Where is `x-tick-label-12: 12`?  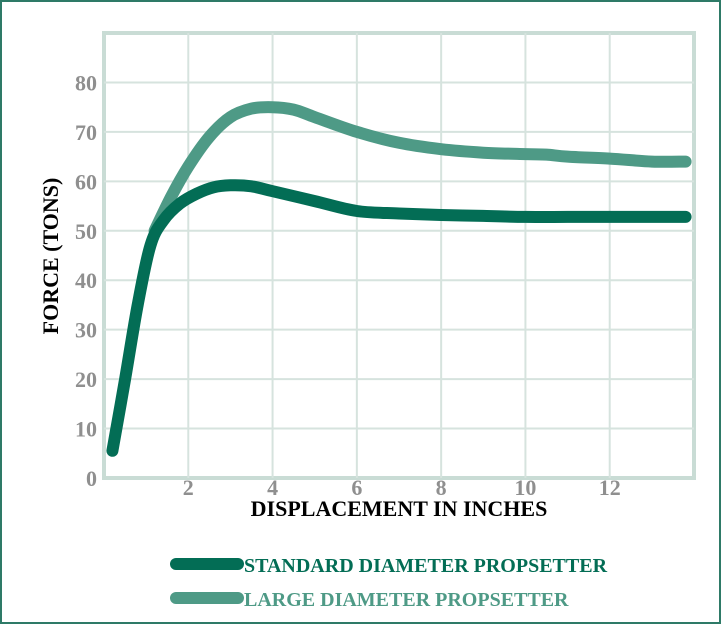
x-tick-label-12: 12 is located at coordinates (610, 487).